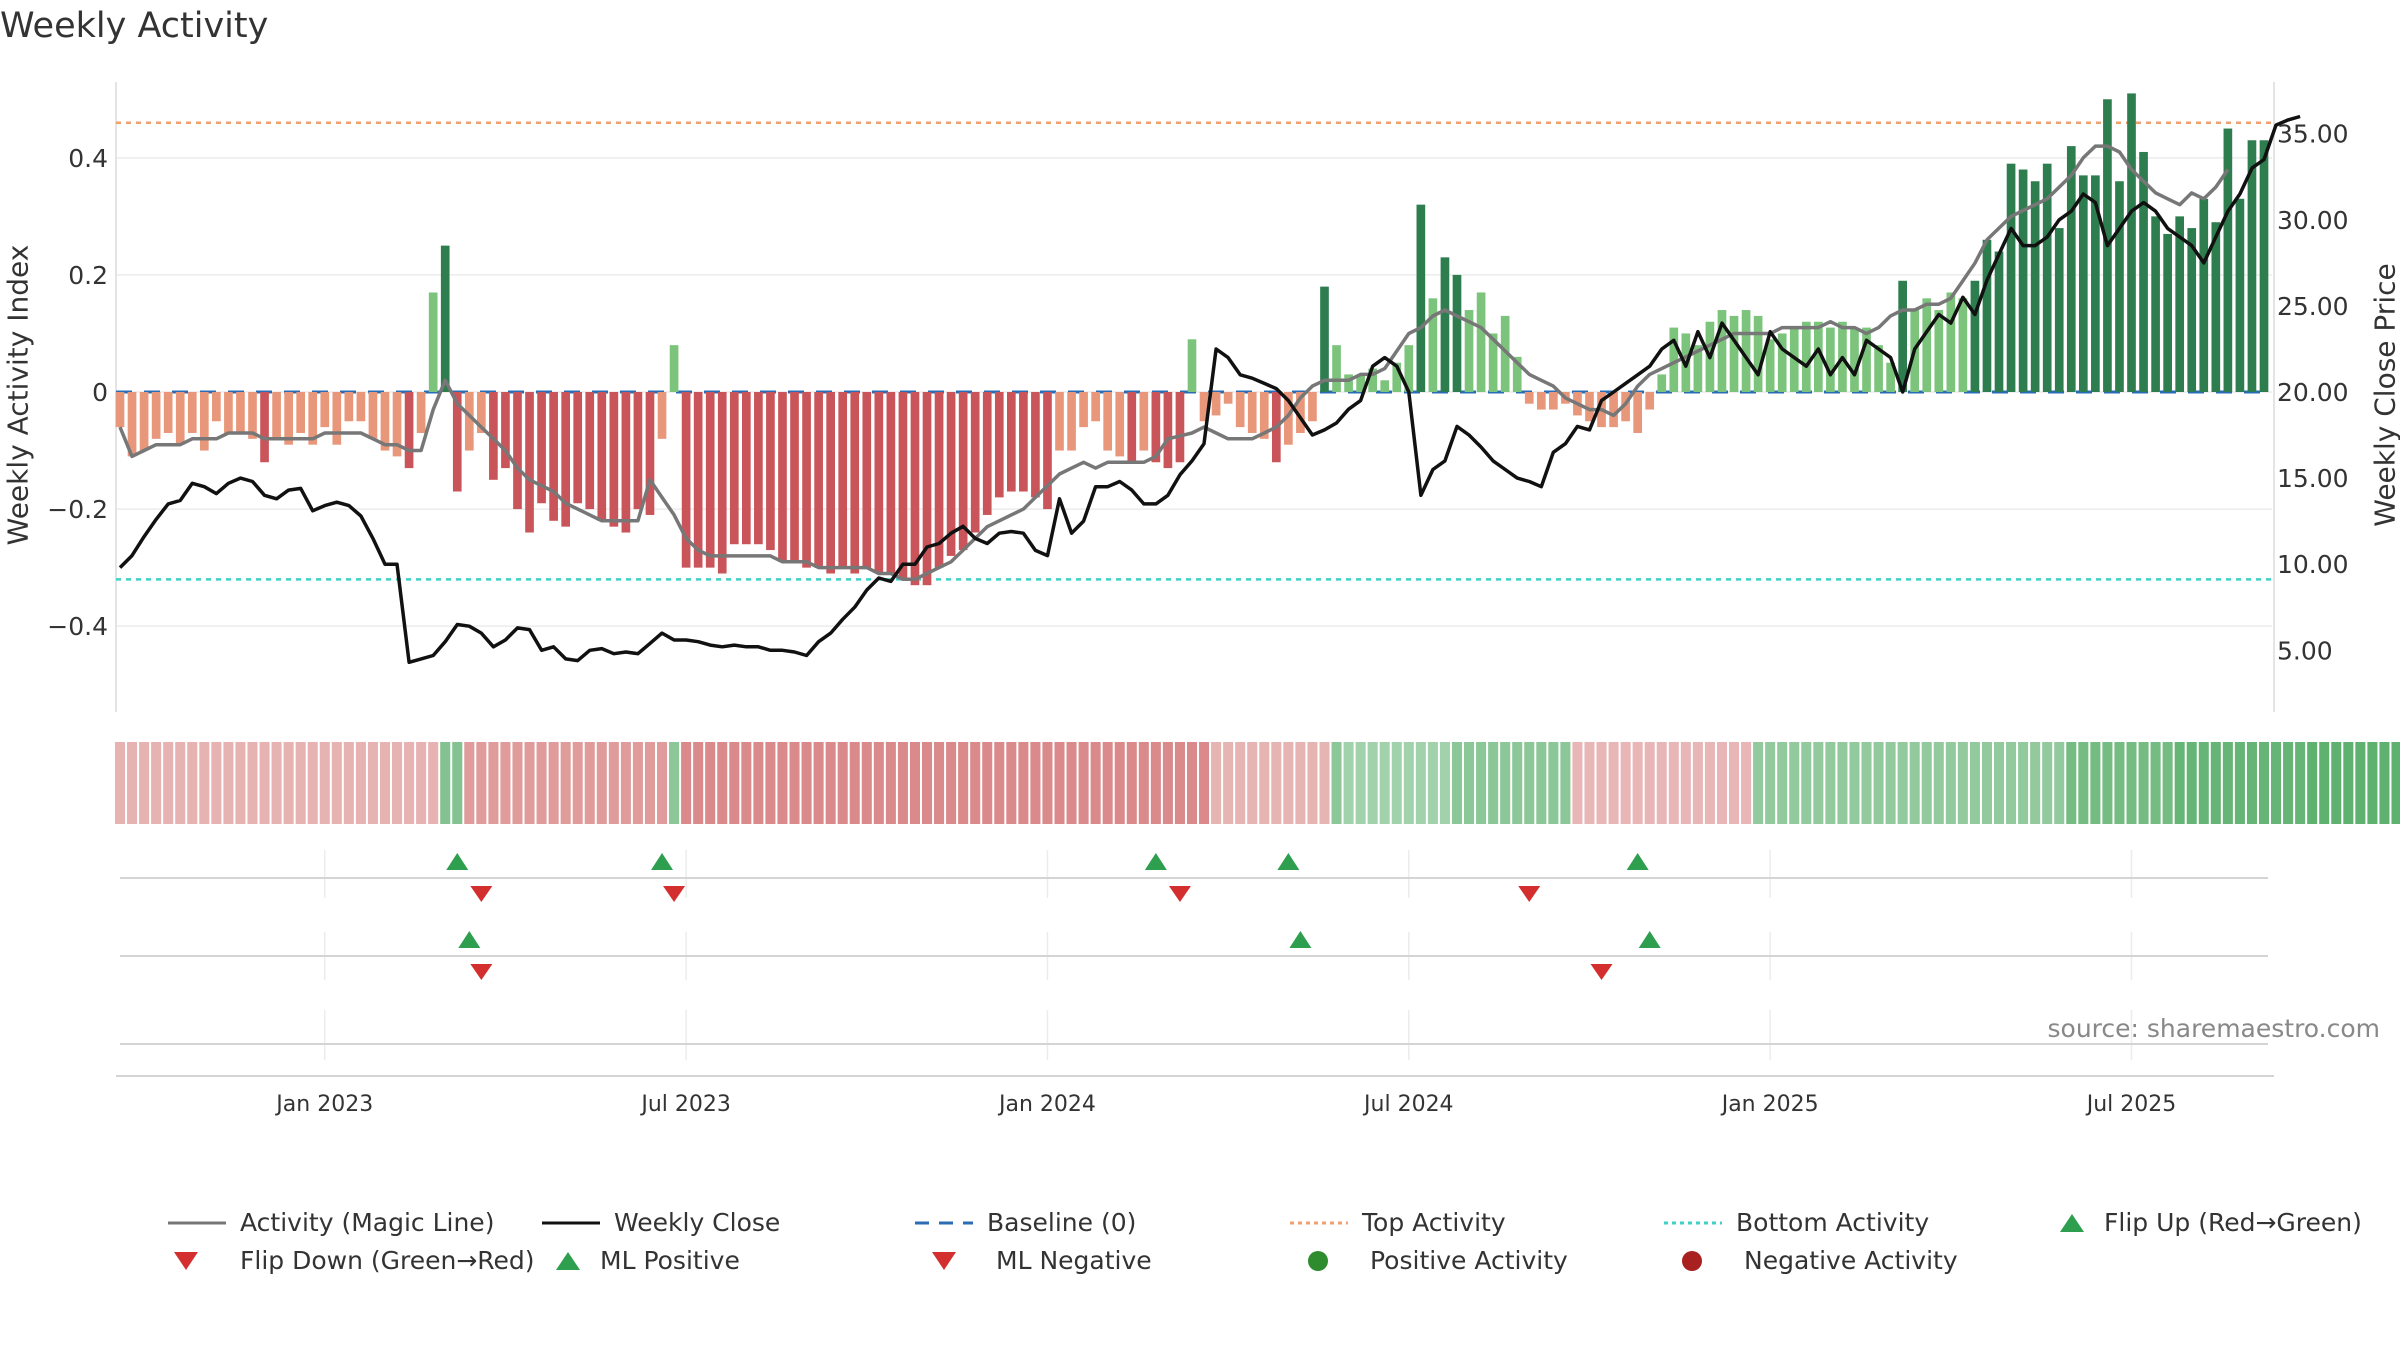  Describe the element at coordinates (685, 1104) in the screenshot. I see `x-tick-label: Jul 2023` at that location.